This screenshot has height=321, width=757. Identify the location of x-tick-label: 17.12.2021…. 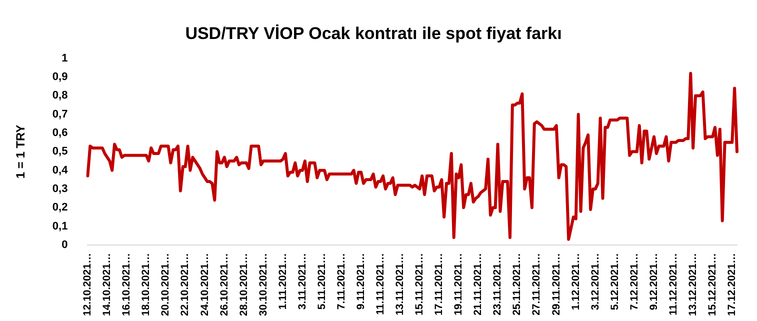
(732, 284).